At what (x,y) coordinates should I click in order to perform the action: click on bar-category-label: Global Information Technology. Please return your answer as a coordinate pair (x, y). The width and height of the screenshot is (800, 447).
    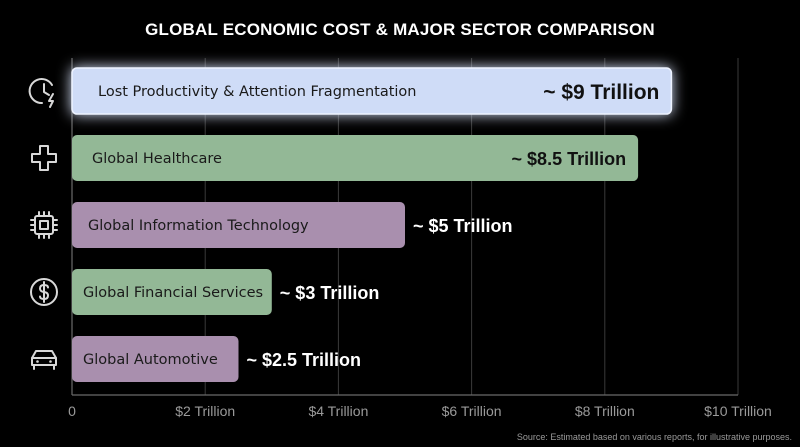
    Looking at the image, I should click on (198, 226).